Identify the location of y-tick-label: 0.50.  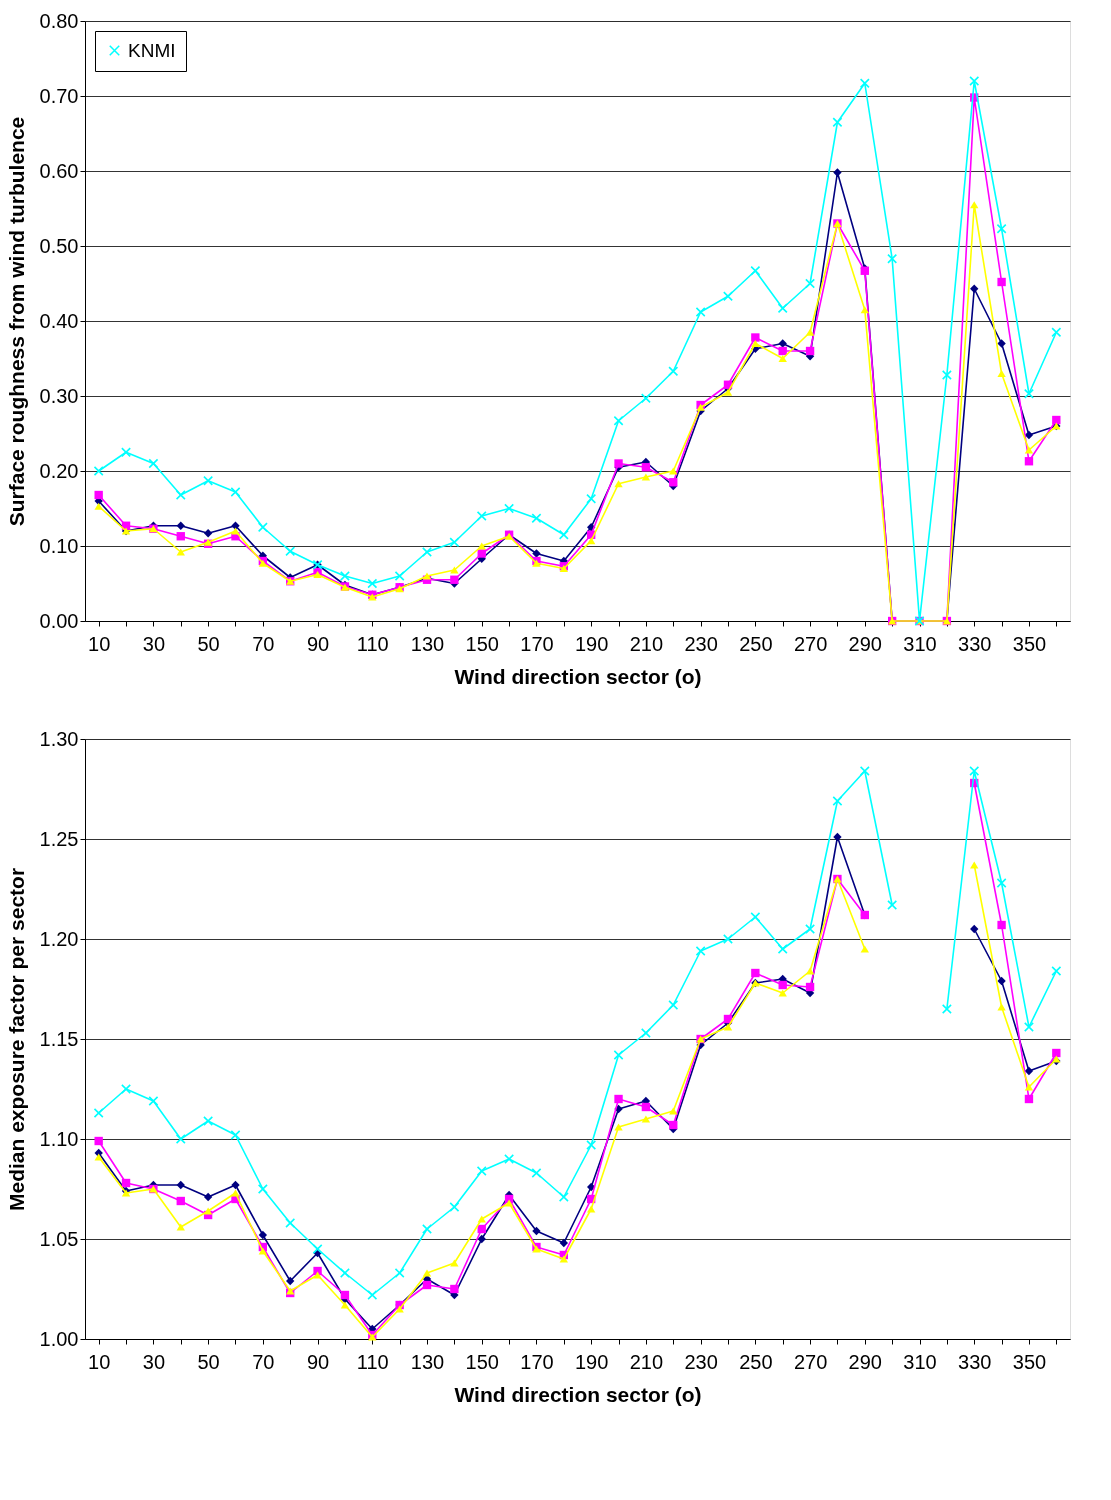
(59, 245).